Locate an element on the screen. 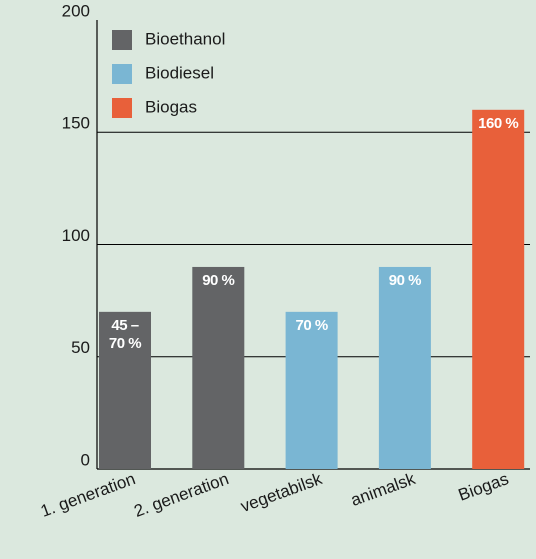 The width and height of the screenshot is (536, 559). value-label: 70 % is located at coordinates (311, 325).